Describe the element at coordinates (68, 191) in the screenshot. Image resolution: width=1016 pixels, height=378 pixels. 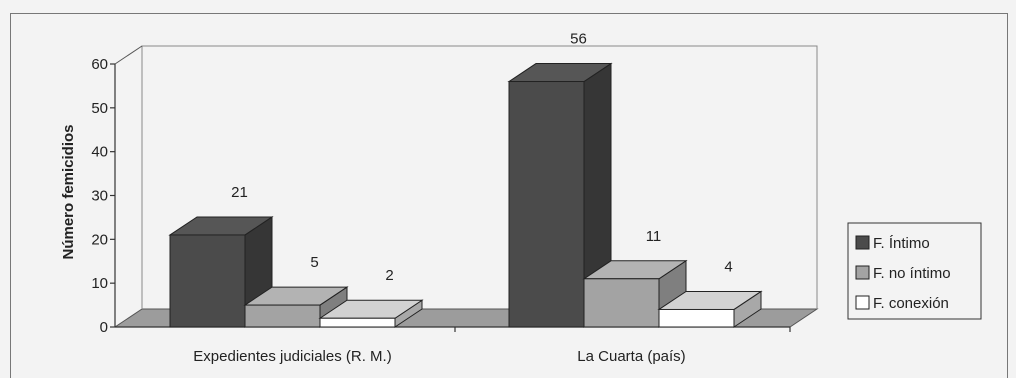
I see `y-axis-label: Número femicidios` at that location.